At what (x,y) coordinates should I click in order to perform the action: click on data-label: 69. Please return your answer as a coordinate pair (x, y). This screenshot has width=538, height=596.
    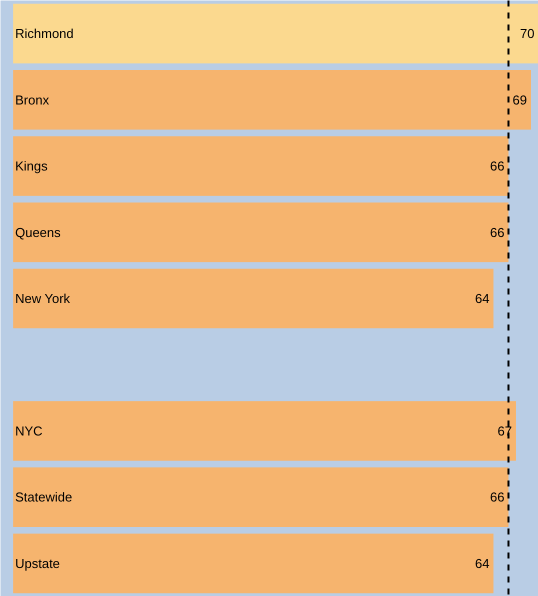
    Looking at the image, I should click on (520, 100).